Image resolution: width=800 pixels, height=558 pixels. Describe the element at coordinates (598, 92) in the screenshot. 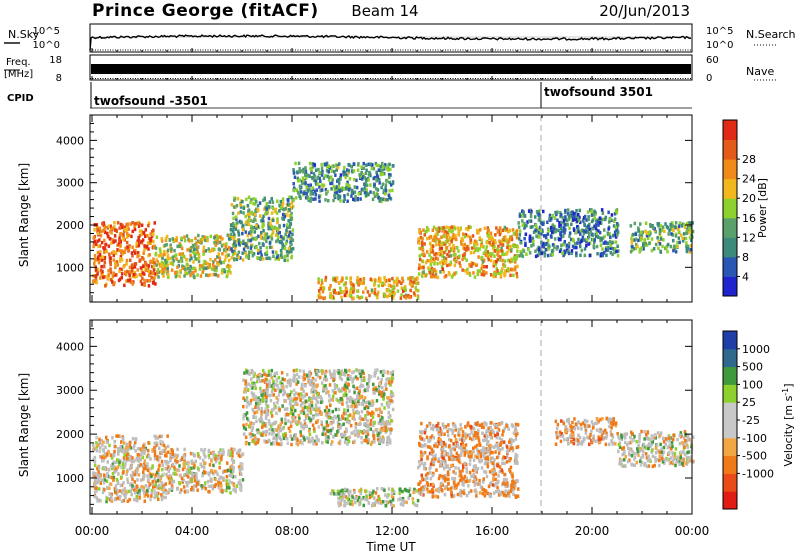

I see `cpid-program-2: twofsound 3501` at that location.